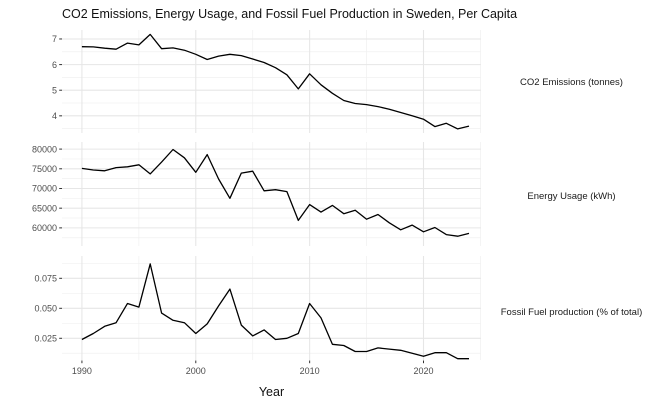 The width and height of the screenshot is (663, 409). What do you see at coordinates (54, 116) in the screenshot?
I see `y-tick-label: 4` at bounding box center [54, 116].